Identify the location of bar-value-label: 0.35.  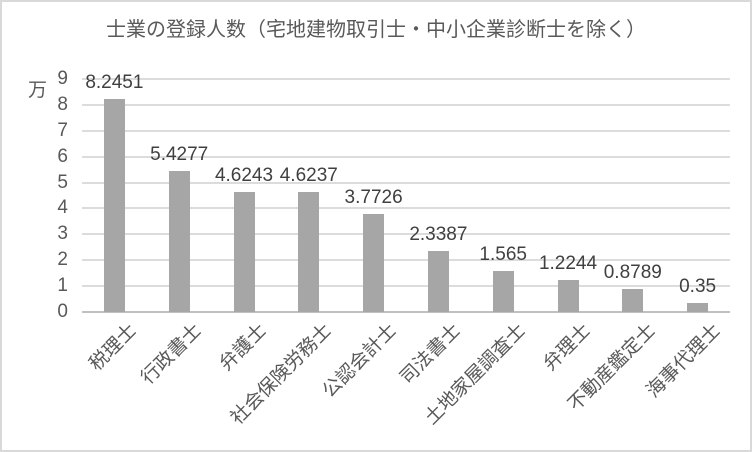
(698, 286).